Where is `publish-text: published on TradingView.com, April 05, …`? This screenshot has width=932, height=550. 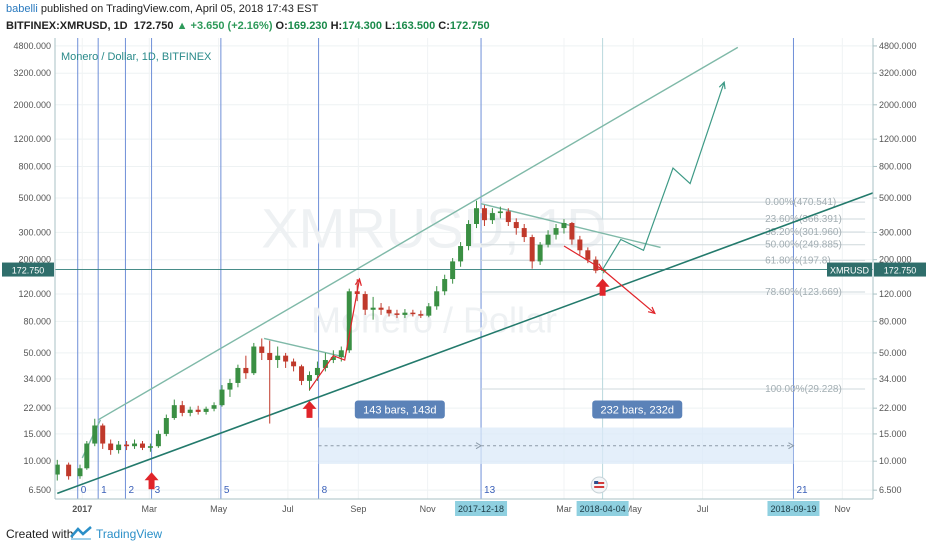 publish-text: published on TradingView.com, April 05, … is located at coordinates (178, 9).